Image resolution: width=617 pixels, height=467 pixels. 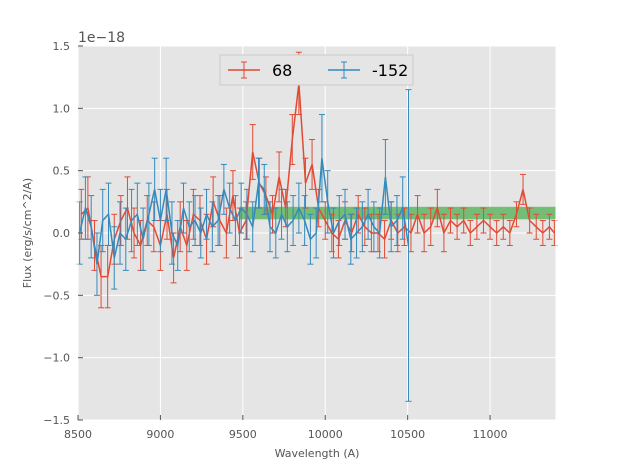 I want to click on y-tick-label-1: −1.0, so click(x=56, y=358).